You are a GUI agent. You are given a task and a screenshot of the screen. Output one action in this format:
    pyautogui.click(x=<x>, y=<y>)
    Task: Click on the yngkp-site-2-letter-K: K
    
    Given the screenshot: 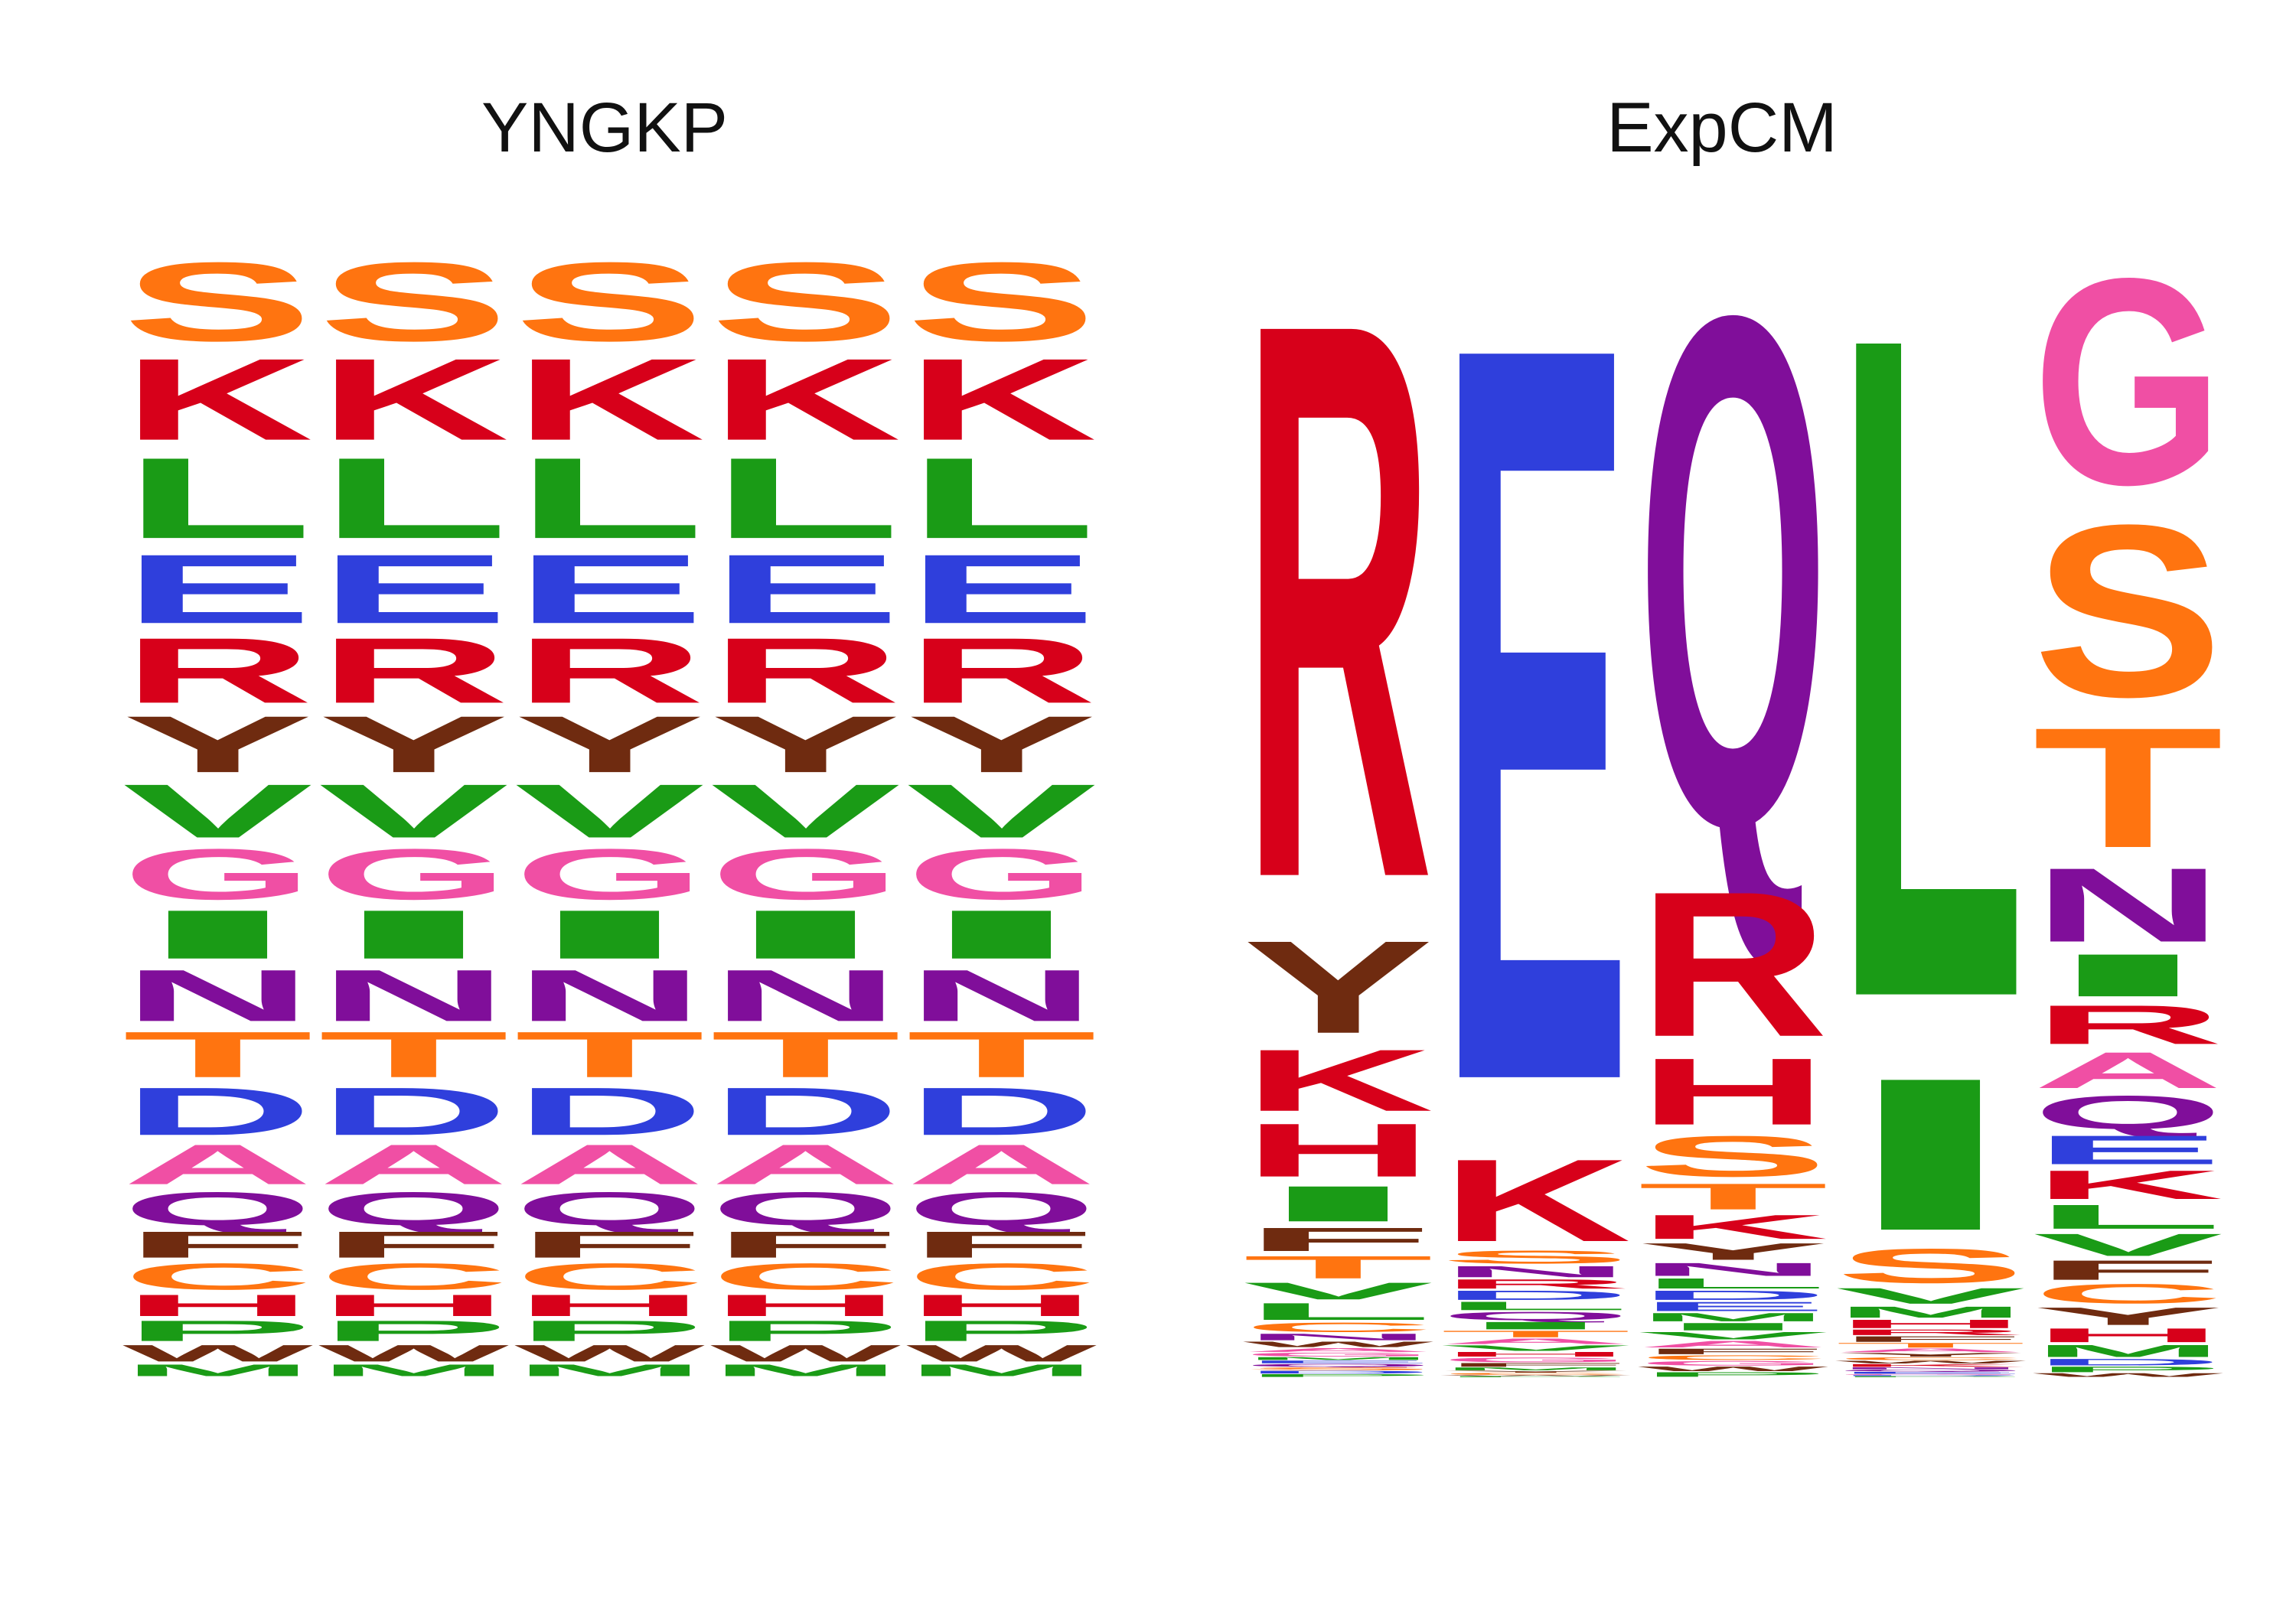 What is the action you would take?
    pyautogui.click(x=413, y=399)
    